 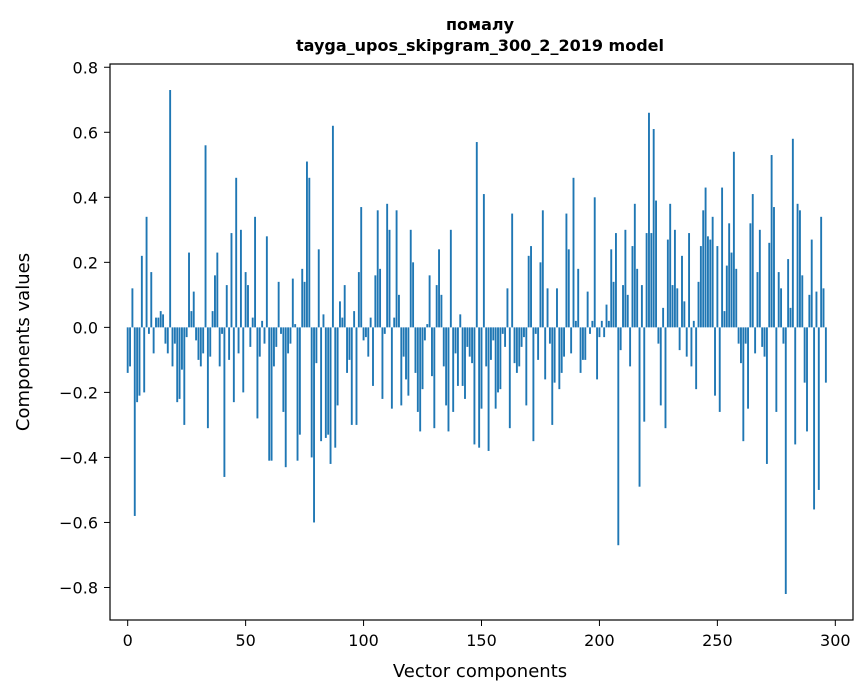 What do you see at coordinates (23, 342) in the screenshot?
I see `y-axis-label: Components values` at bounding box center [23, 342].